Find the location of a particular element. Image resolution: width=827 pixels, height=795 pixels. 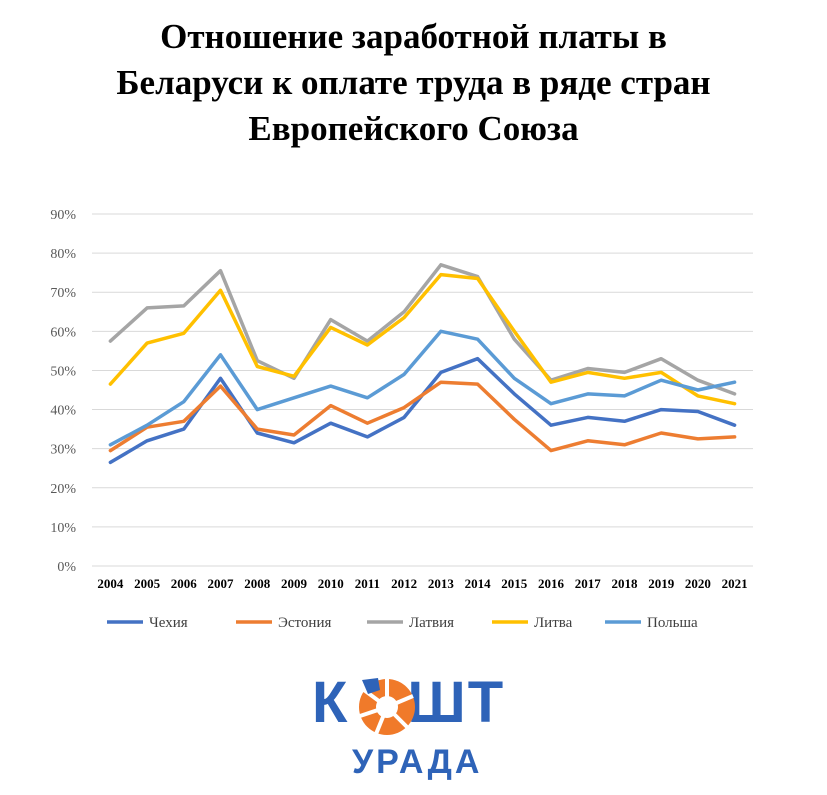

x-tick-label: 2011 is located at coordinates (367, 583).